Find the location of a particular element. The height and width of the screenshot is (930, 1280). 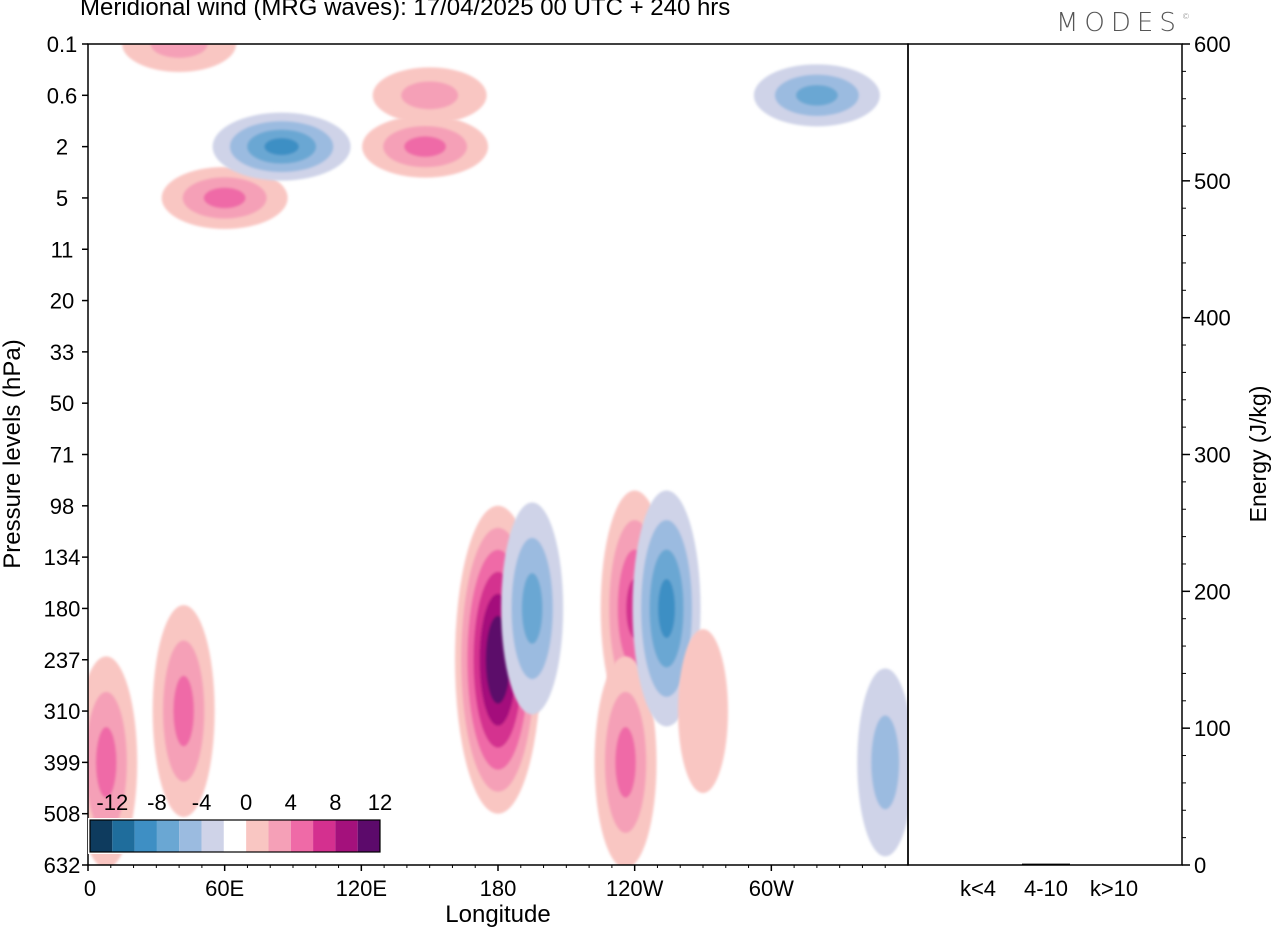

y-tick-label: 399 is located at coordinates (62, 762).